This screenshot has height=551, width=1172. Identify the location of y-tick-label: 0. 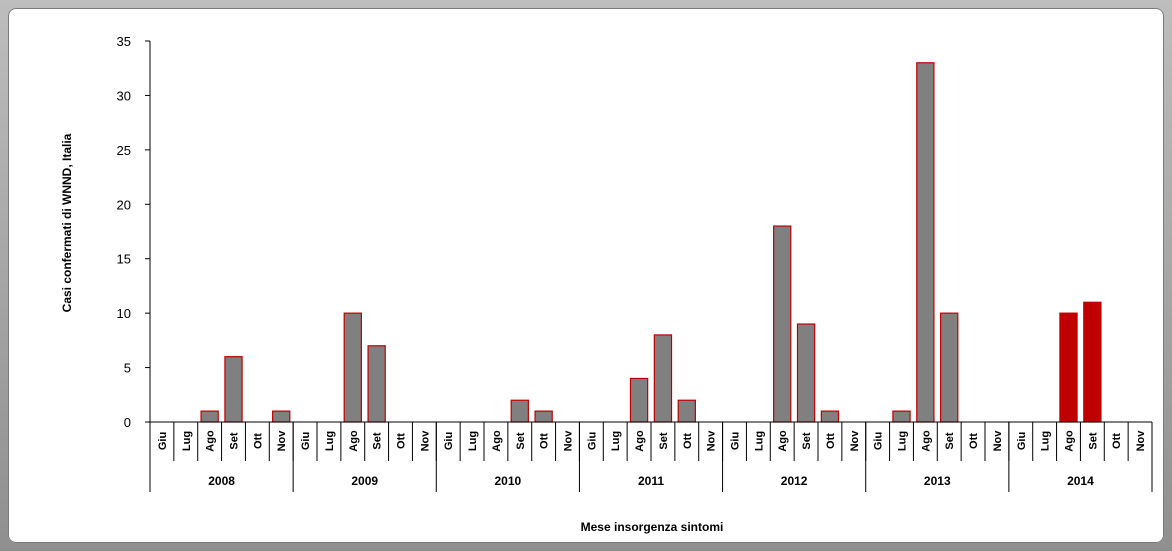
(127, 422).